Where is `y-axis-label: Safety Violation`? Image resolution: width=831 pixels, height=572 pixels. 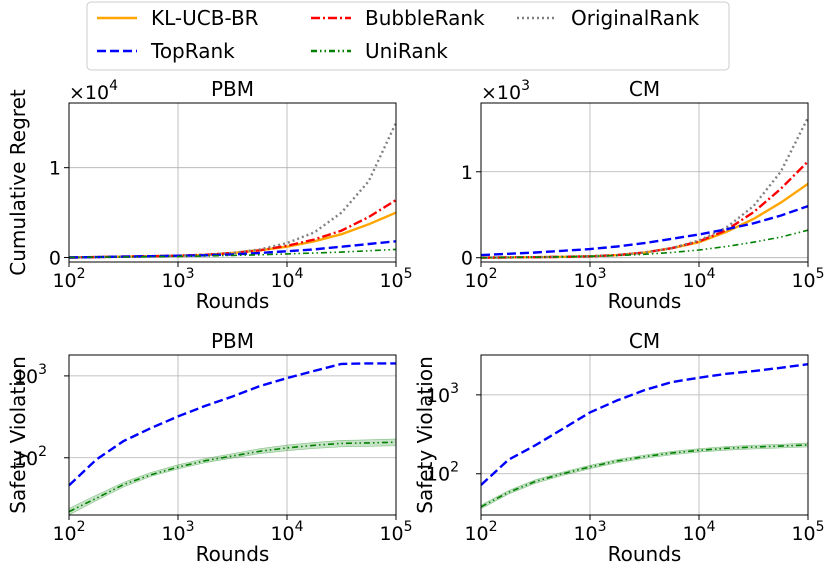
y-axis-label: Safety Violation is located at coordinates (18, 435).